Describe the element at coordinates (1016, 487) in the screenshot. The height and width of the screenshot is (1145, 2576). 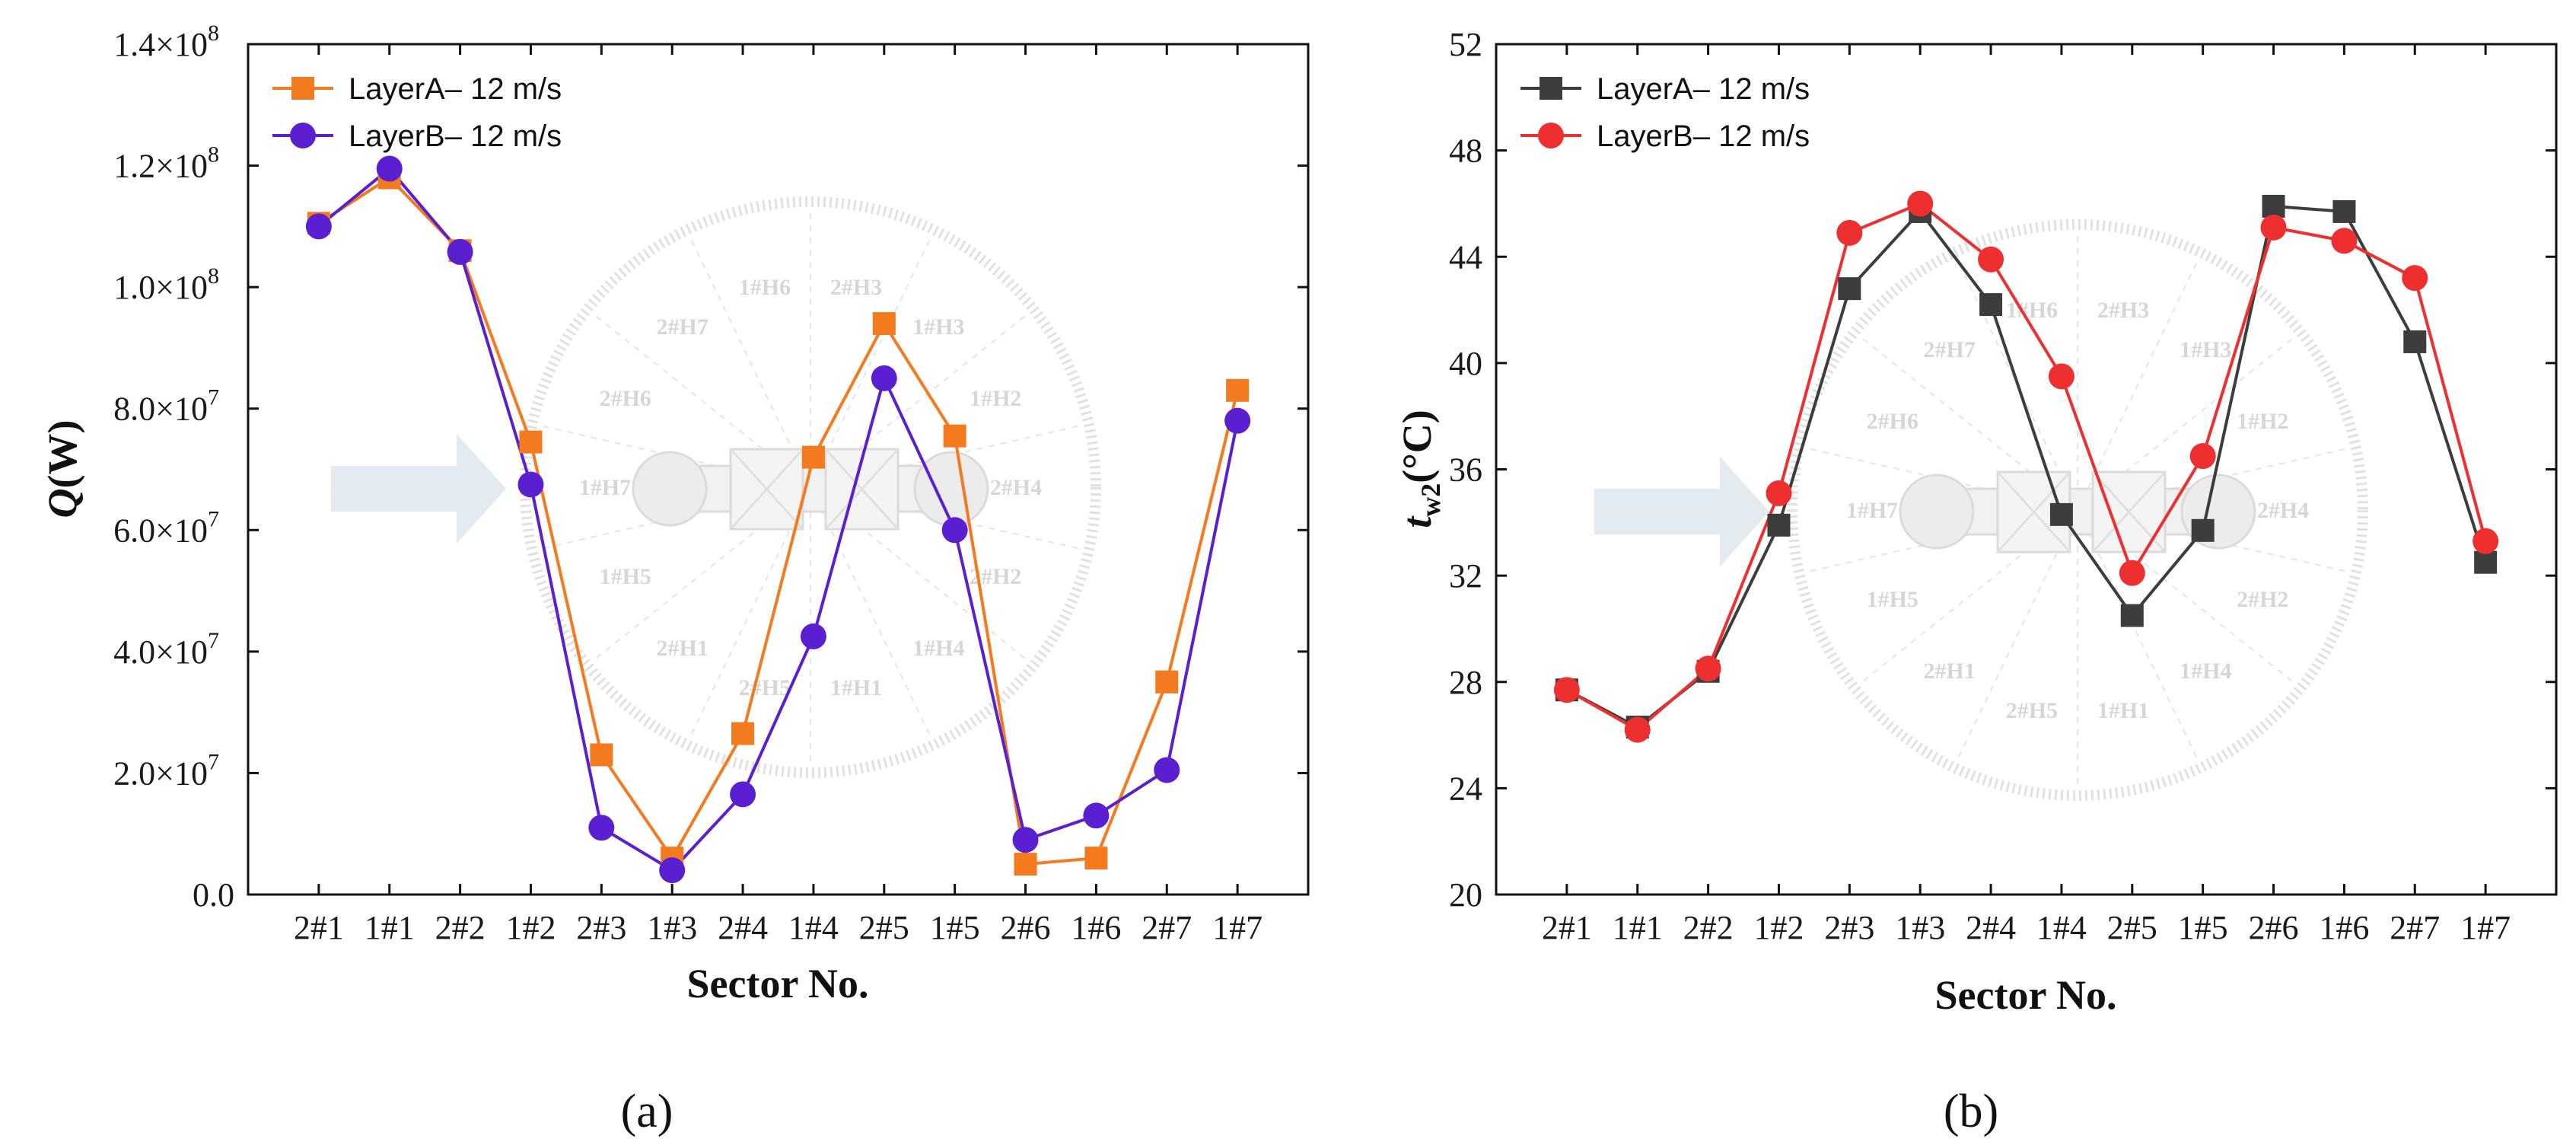
I see `watermark-sector-label: 2#H4` at that location.